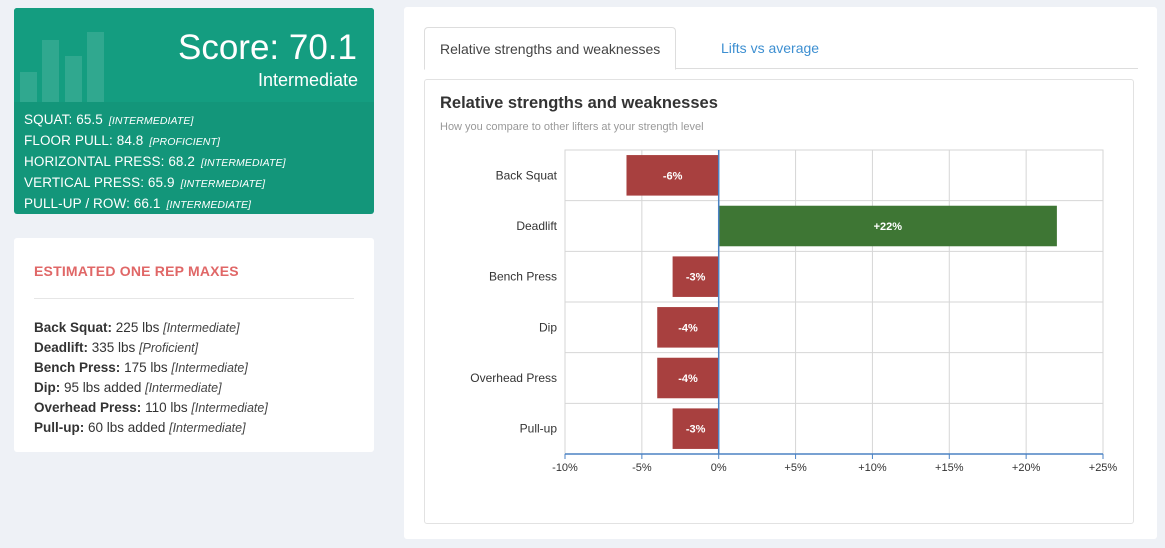 Image resolution: width=1165 pixels, height=548 pixels. I want to click on score-row-tag: [PROFICIENT], so click(185, 142).